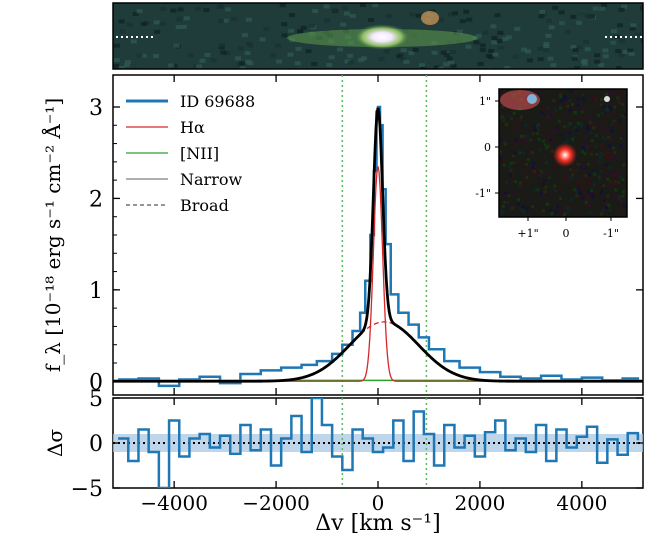  What do you see at coordinates (382, 37) in the screenshot?
I see `line-core` at bounding box center [382, 37].